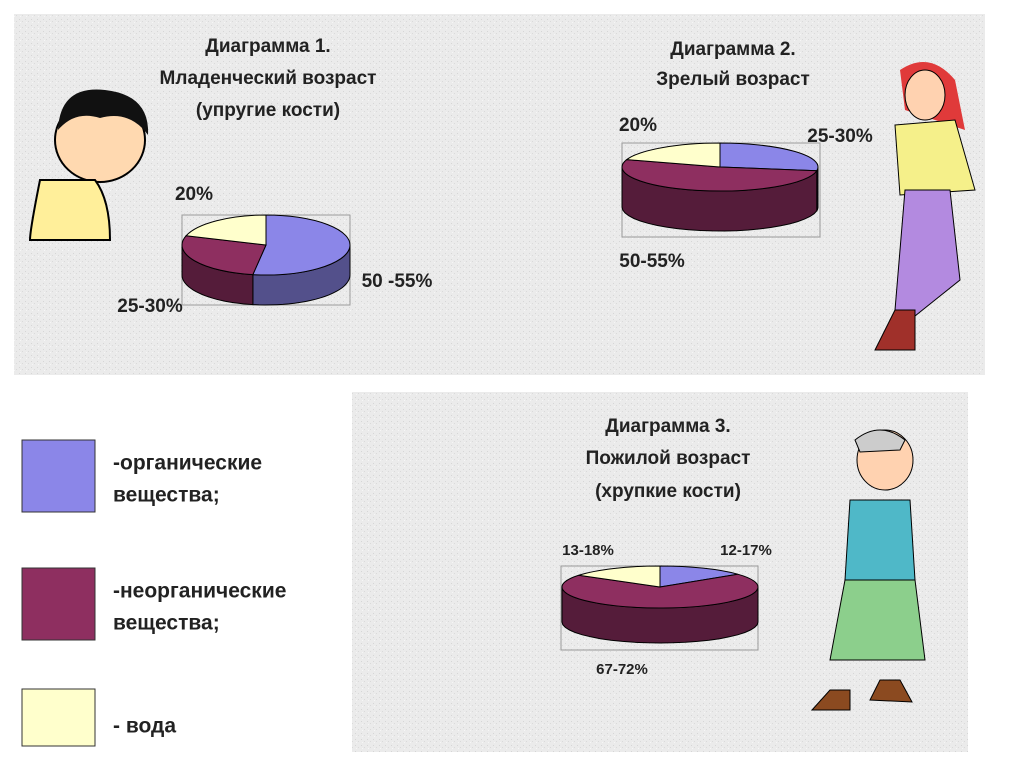 This screenshot has width=1024, height=772. What do you see at coordinates (652, 261) in the screenshot?
I see `slice-label: 50-55%` at bounding box center [652, 261].